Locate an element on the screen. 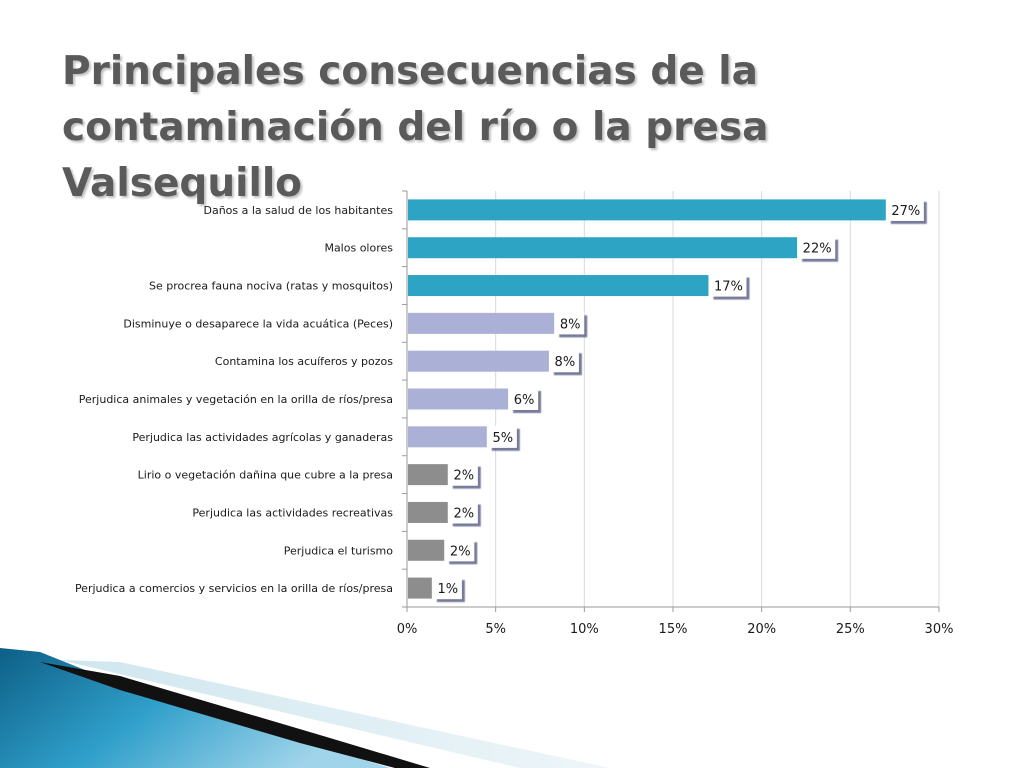  category-label: Malos olores is located at coordinates (358, 248).